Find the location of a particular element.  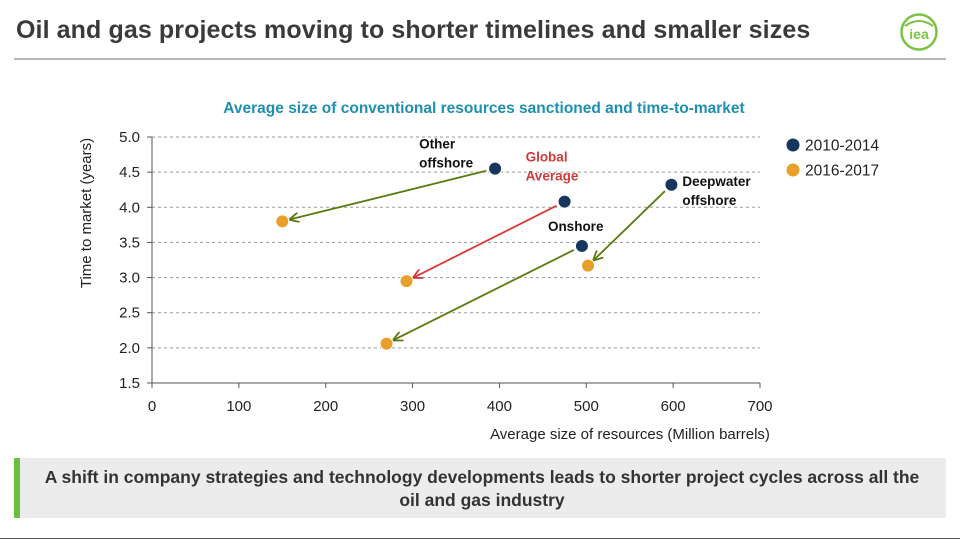

arrow-global-average is located at coordinates (486, 240).